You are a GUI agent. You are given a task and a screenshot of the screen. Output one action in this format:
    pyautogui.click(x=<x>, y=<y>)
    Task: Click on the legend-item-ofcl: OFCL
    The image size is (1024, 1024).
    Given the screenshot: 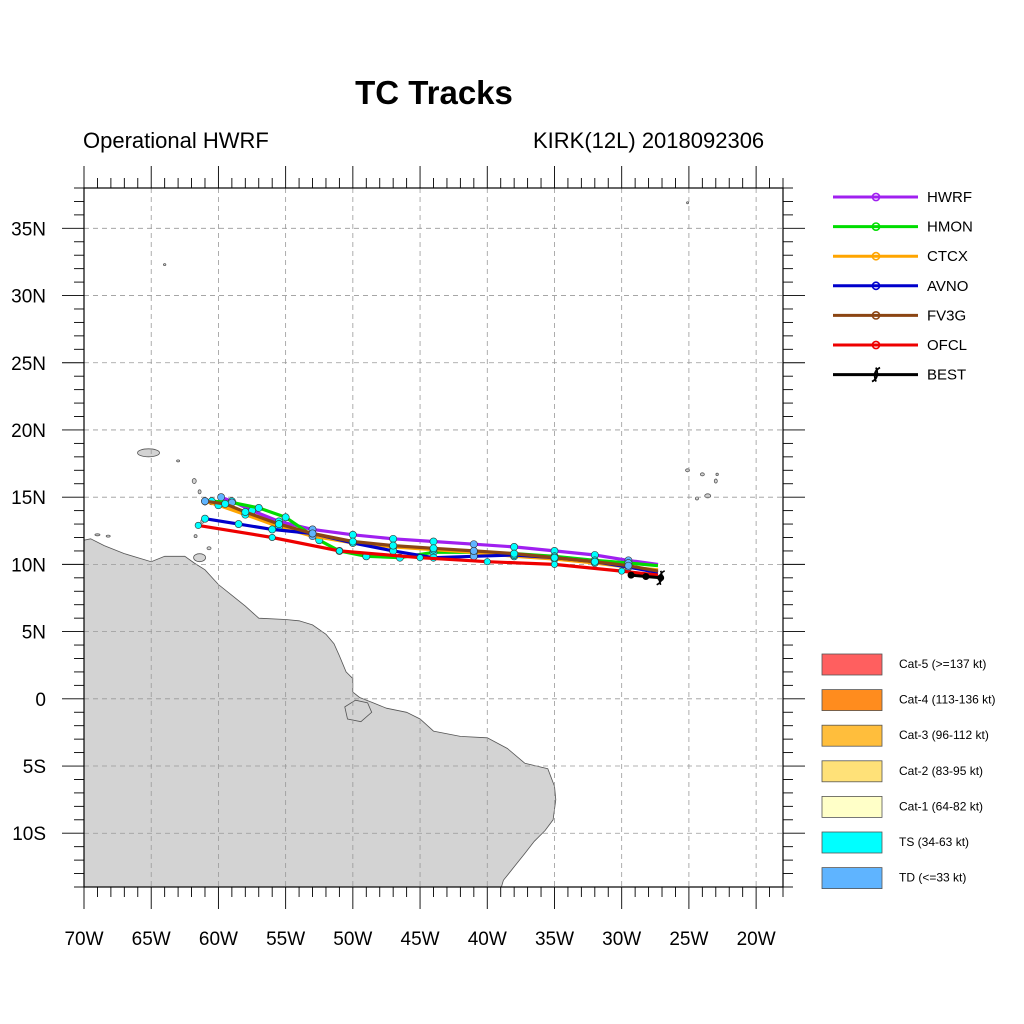 What is the action you would take?
    pyautogui.click(x=900, y=345)
    